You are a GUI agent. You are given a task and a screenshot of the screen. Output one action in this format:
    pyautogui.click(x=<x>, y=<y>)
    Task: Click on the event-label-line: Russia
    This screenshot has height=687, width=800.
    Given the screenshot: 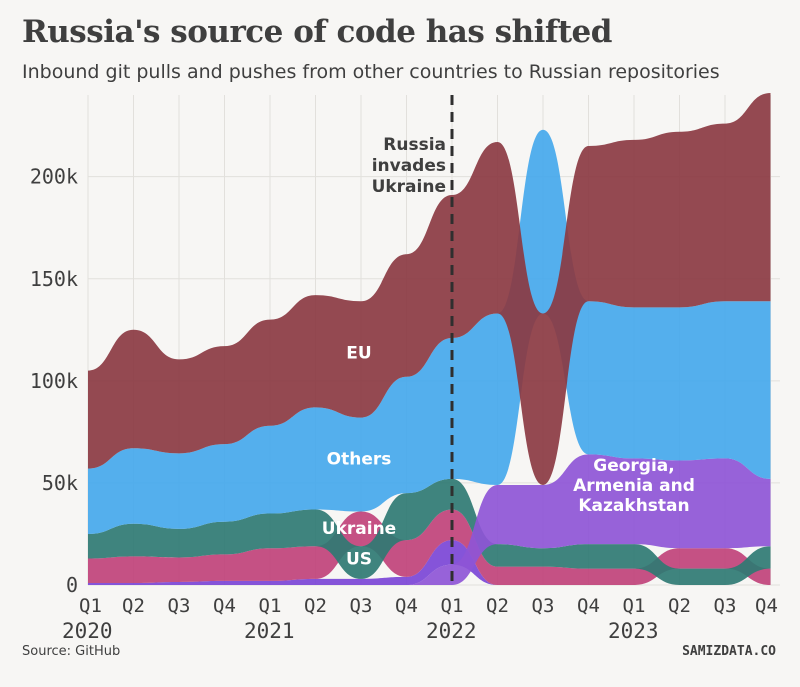 What is the action you would take?
    pyautogui.click(x=414, y=145)
    